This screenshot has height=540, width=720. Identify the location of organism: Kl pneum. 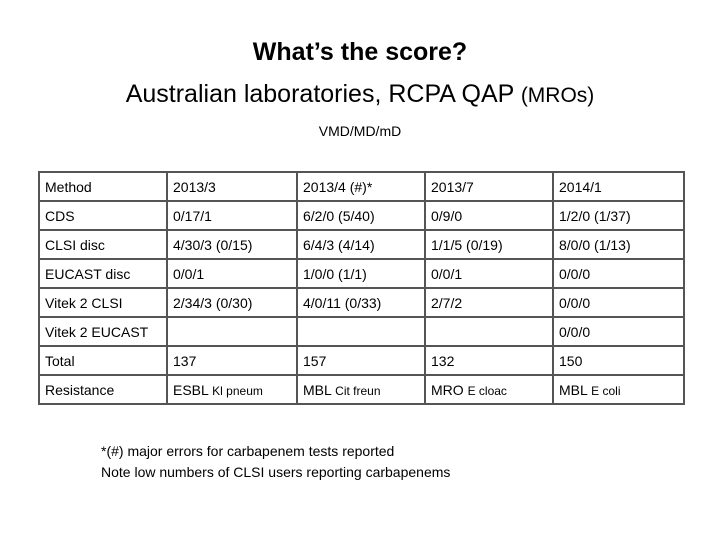
(237, 390).